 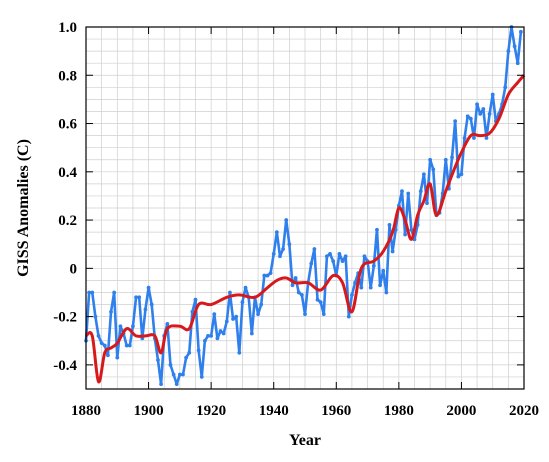 I want to click on x-tick-label: 1960, so click(x=336, y=411).